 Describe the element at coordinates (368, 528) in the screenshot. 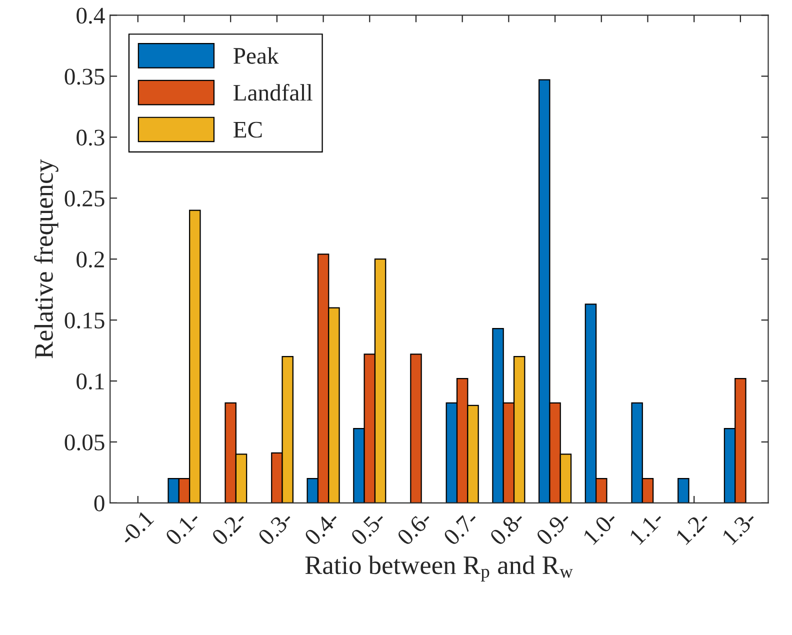

I see `x-tick-label: 0.5-` at that location.